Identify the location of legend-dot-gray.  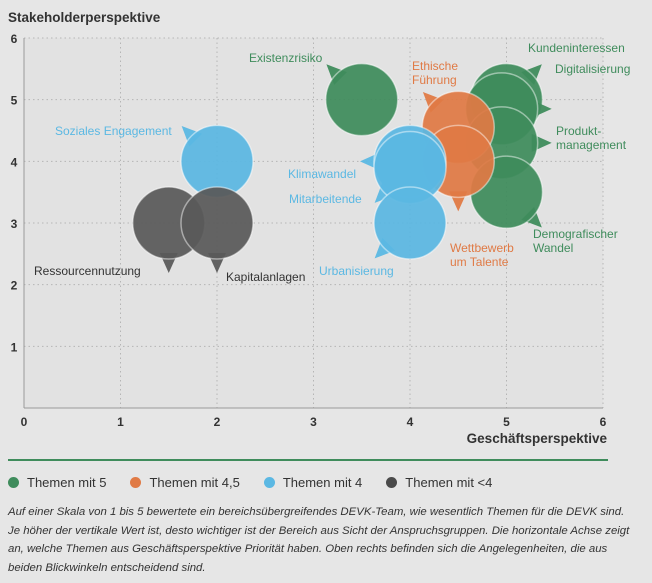
(392, 482).